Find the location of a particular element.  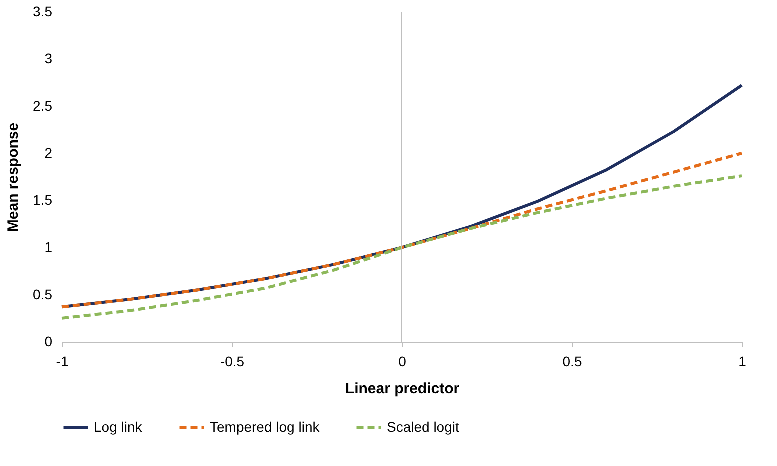

y-tick-label: 2.5 is located at coordinates (43, 106).